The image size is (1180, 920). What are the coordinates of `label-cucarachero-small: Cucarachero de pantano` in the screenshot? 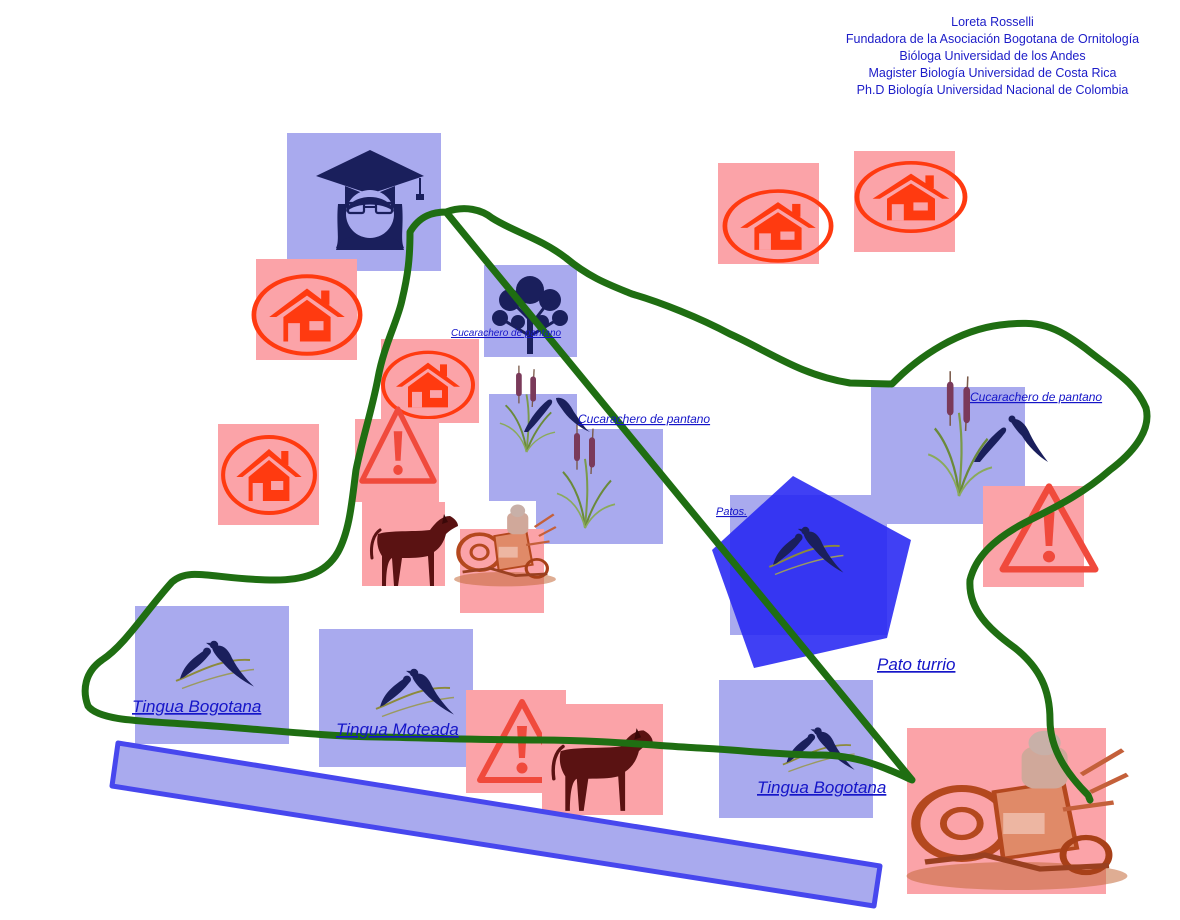 It's located at (506, 333).